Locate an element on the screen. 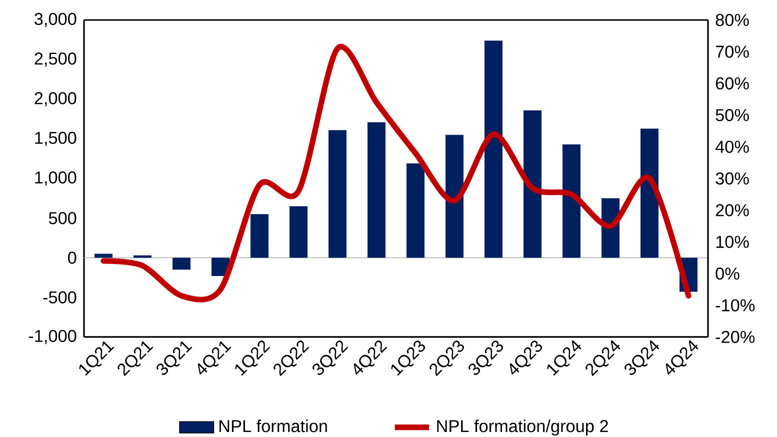 The height and width of the screenshot is (437, 777). y2-tick-label: 10% is located at coordinates (732, 242).